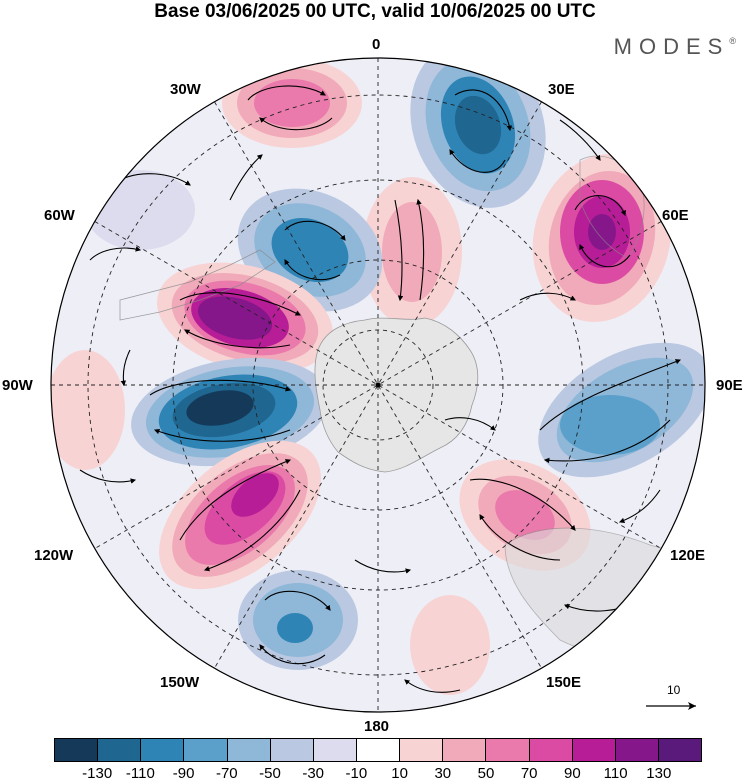 The image size is (750, 783). I want to click on colorbar-tick-label: -130, so click(97, 773).